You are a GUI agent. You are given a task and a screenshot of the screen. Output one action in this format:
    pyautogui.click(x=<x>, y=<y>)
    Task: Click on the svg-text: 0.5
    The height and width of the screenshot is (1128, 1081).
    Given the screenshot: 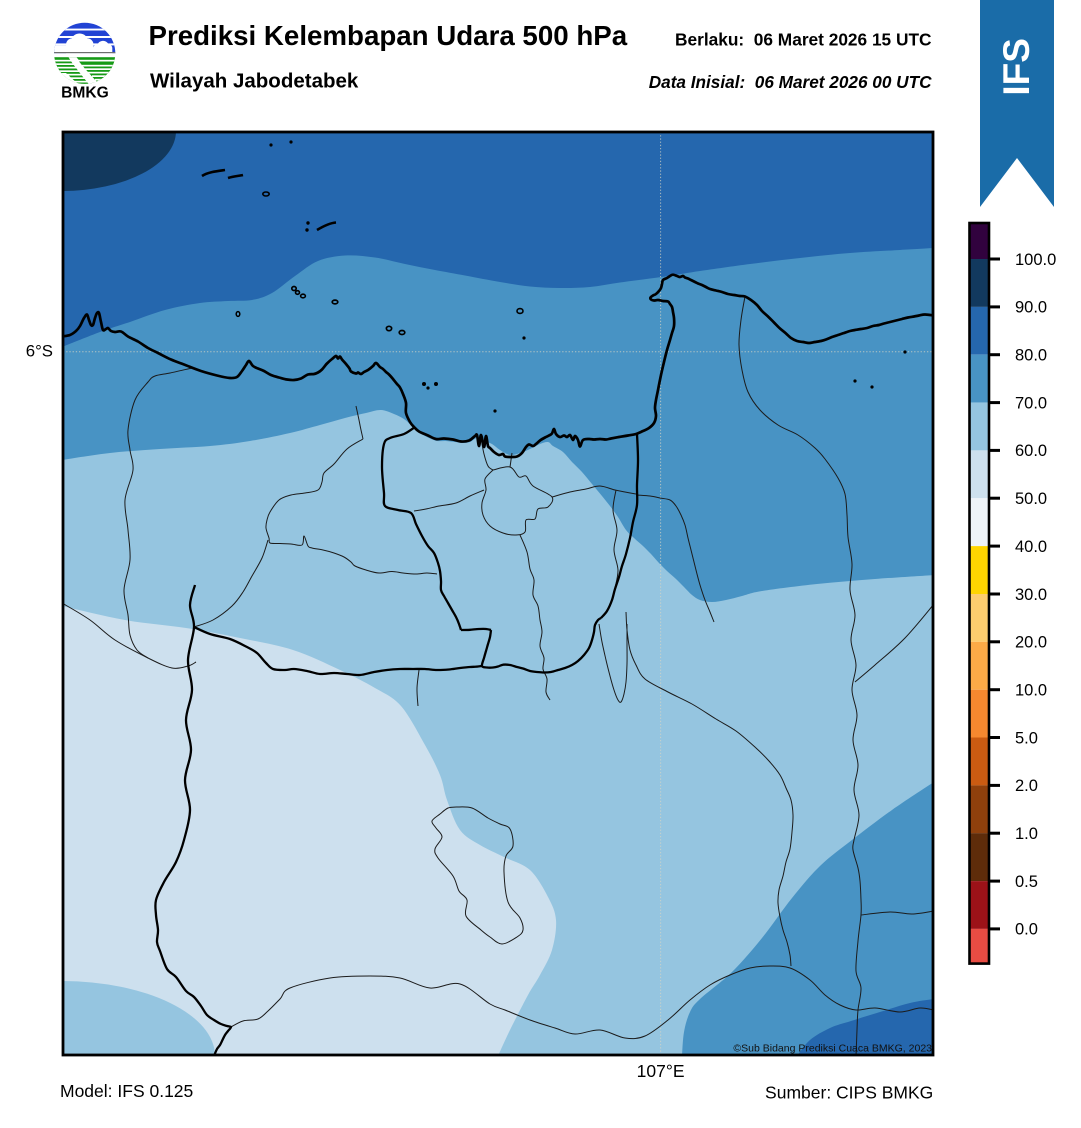 What is the action you would take?
    pyautogui.click(x=1026, y=882)
    